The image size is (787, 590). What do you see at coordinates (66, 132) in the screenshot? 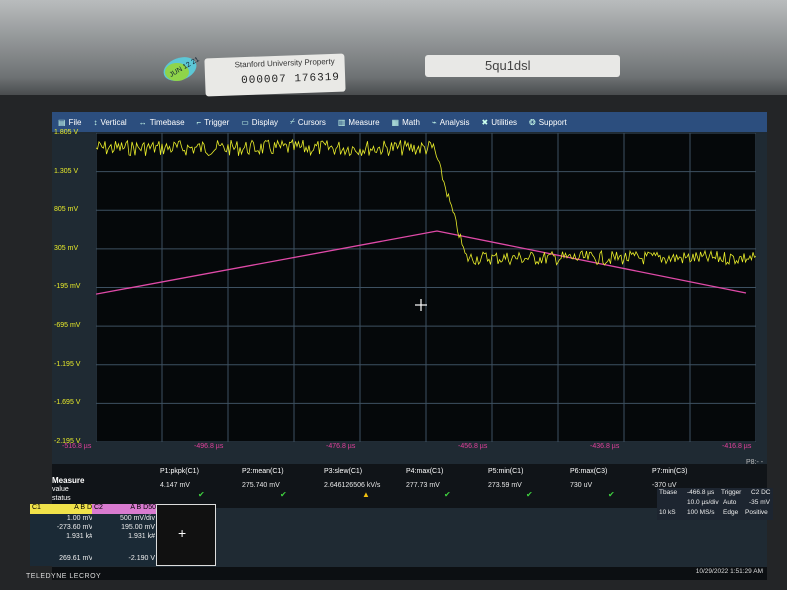
I see `y-tick-label: 1.805 V` at bounding box center [66, 132].